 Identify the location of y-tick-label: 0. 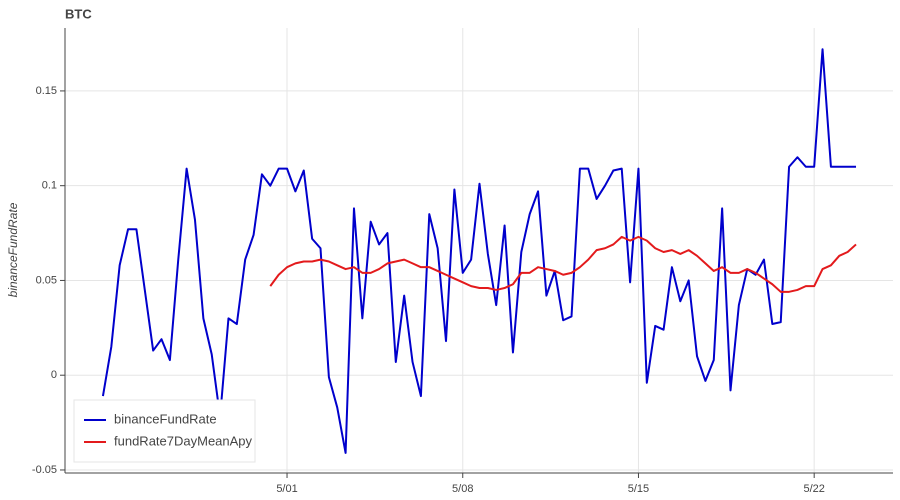
(54, 375).